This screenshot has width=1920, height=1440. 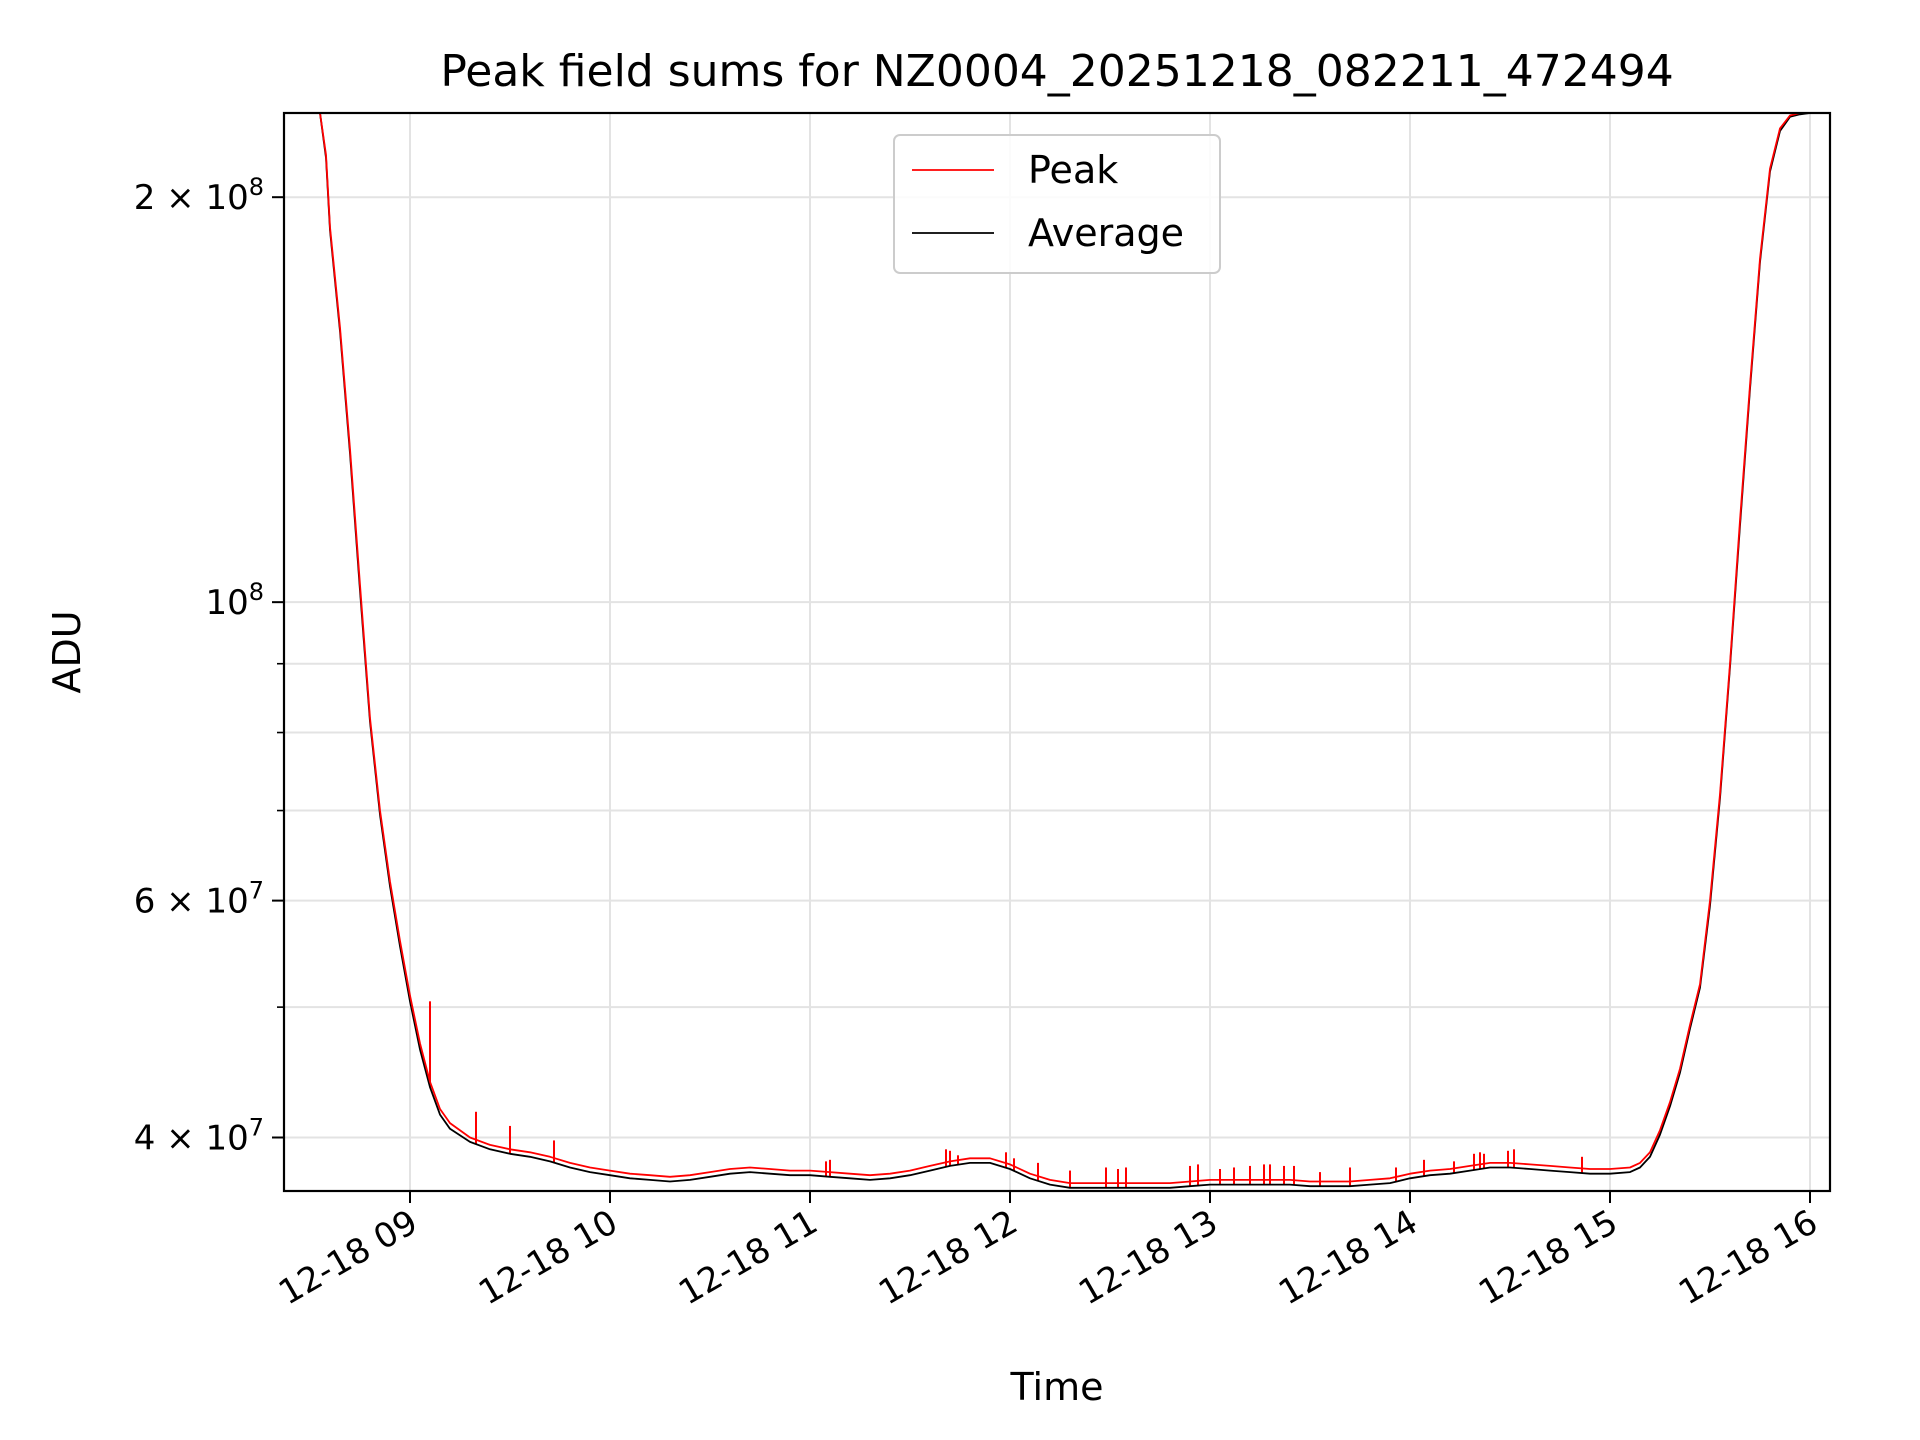 What do you see at coordinates (199, 195) in the screenshot?
I see `y-tick-label-3: 2 × 108` at bounding box center [199, 195].